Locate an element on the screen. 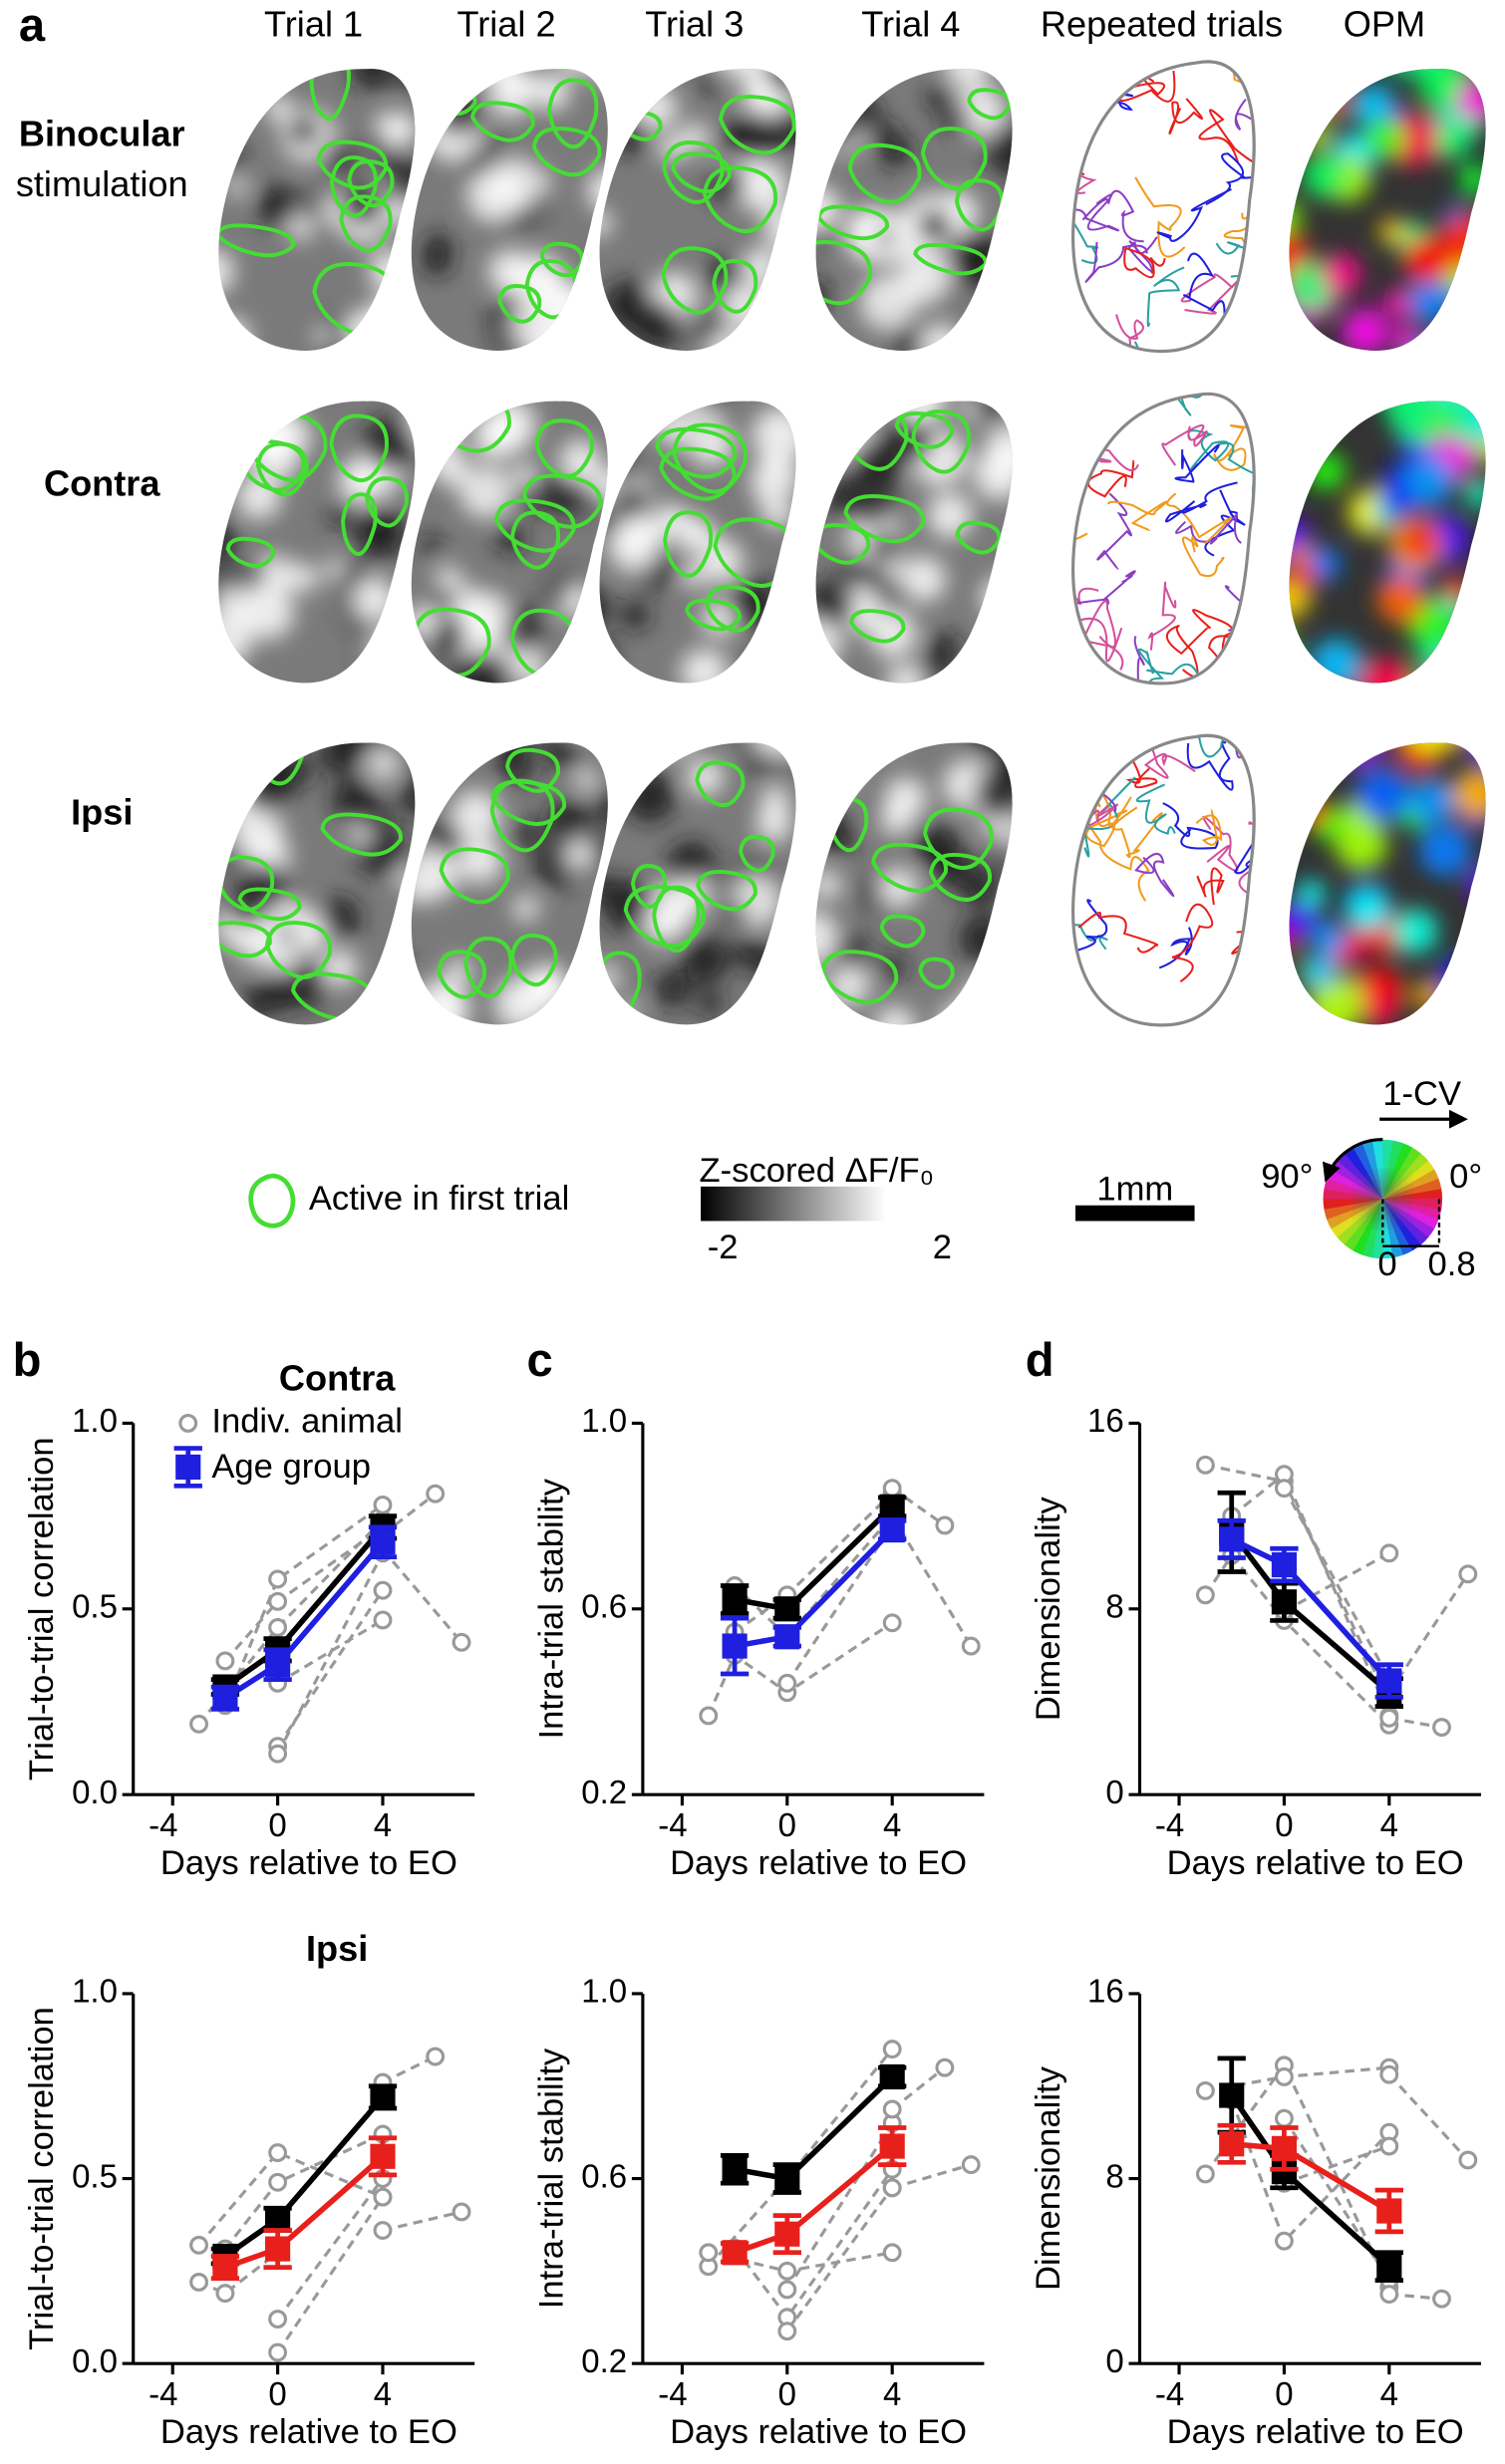 The image size is (1505, 2464). row-label: Binocular is located at coordinates (102, 134).